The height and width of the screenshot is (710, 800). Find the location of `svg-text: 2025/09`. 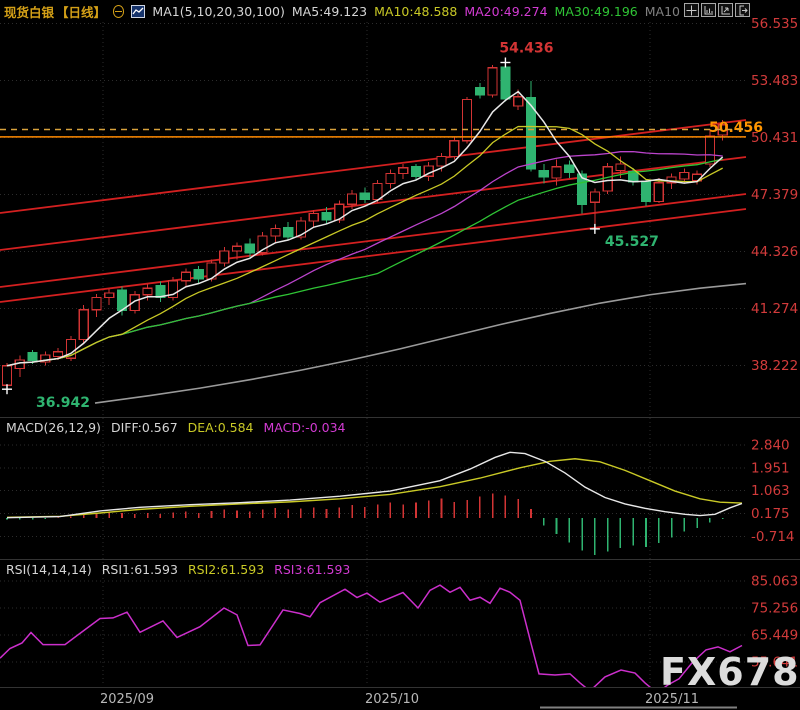

svg-text: 2025/09 is located at coordinates (127, 699).